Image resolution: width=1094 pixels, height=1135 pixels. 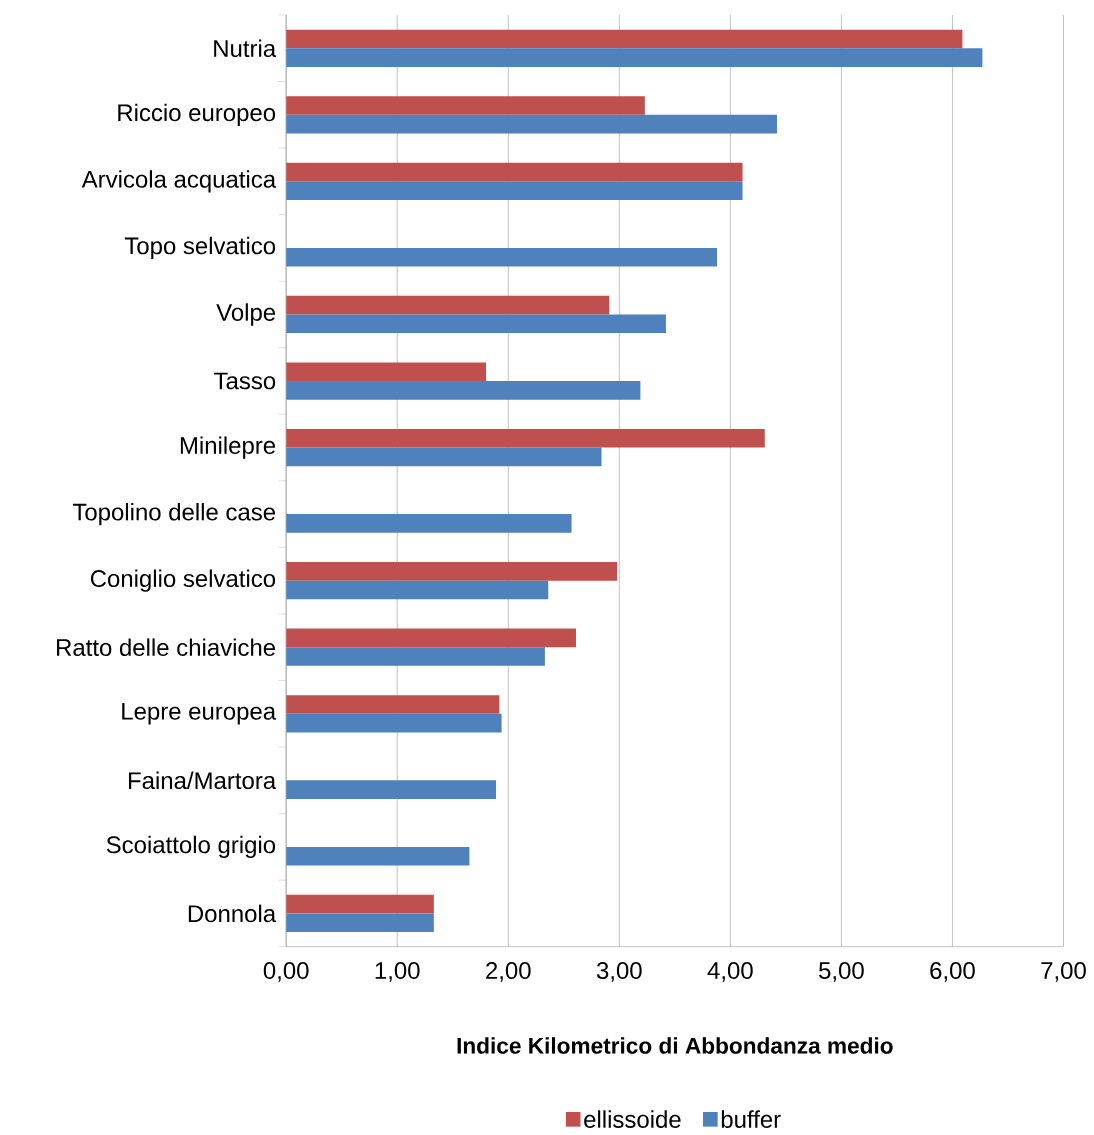 What do you see at coordinates (632, 1119) in the screenshot?
I see `legend-label: ellissoide` at bounding box center [632, 1119].